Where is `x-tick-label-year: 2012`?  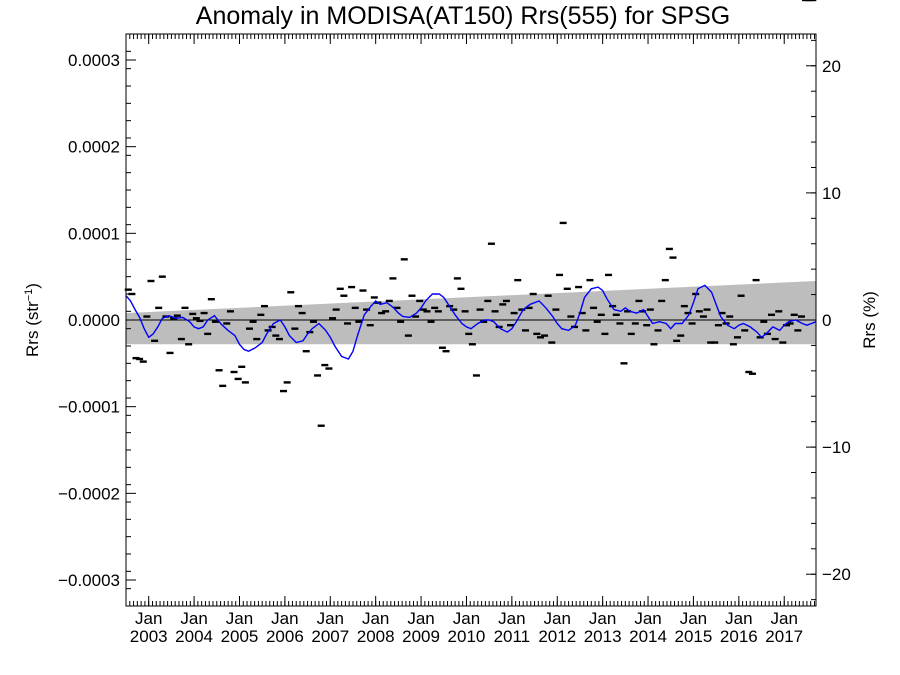
x-tick-label-year: 2012 is located at coordinates (557, 636).